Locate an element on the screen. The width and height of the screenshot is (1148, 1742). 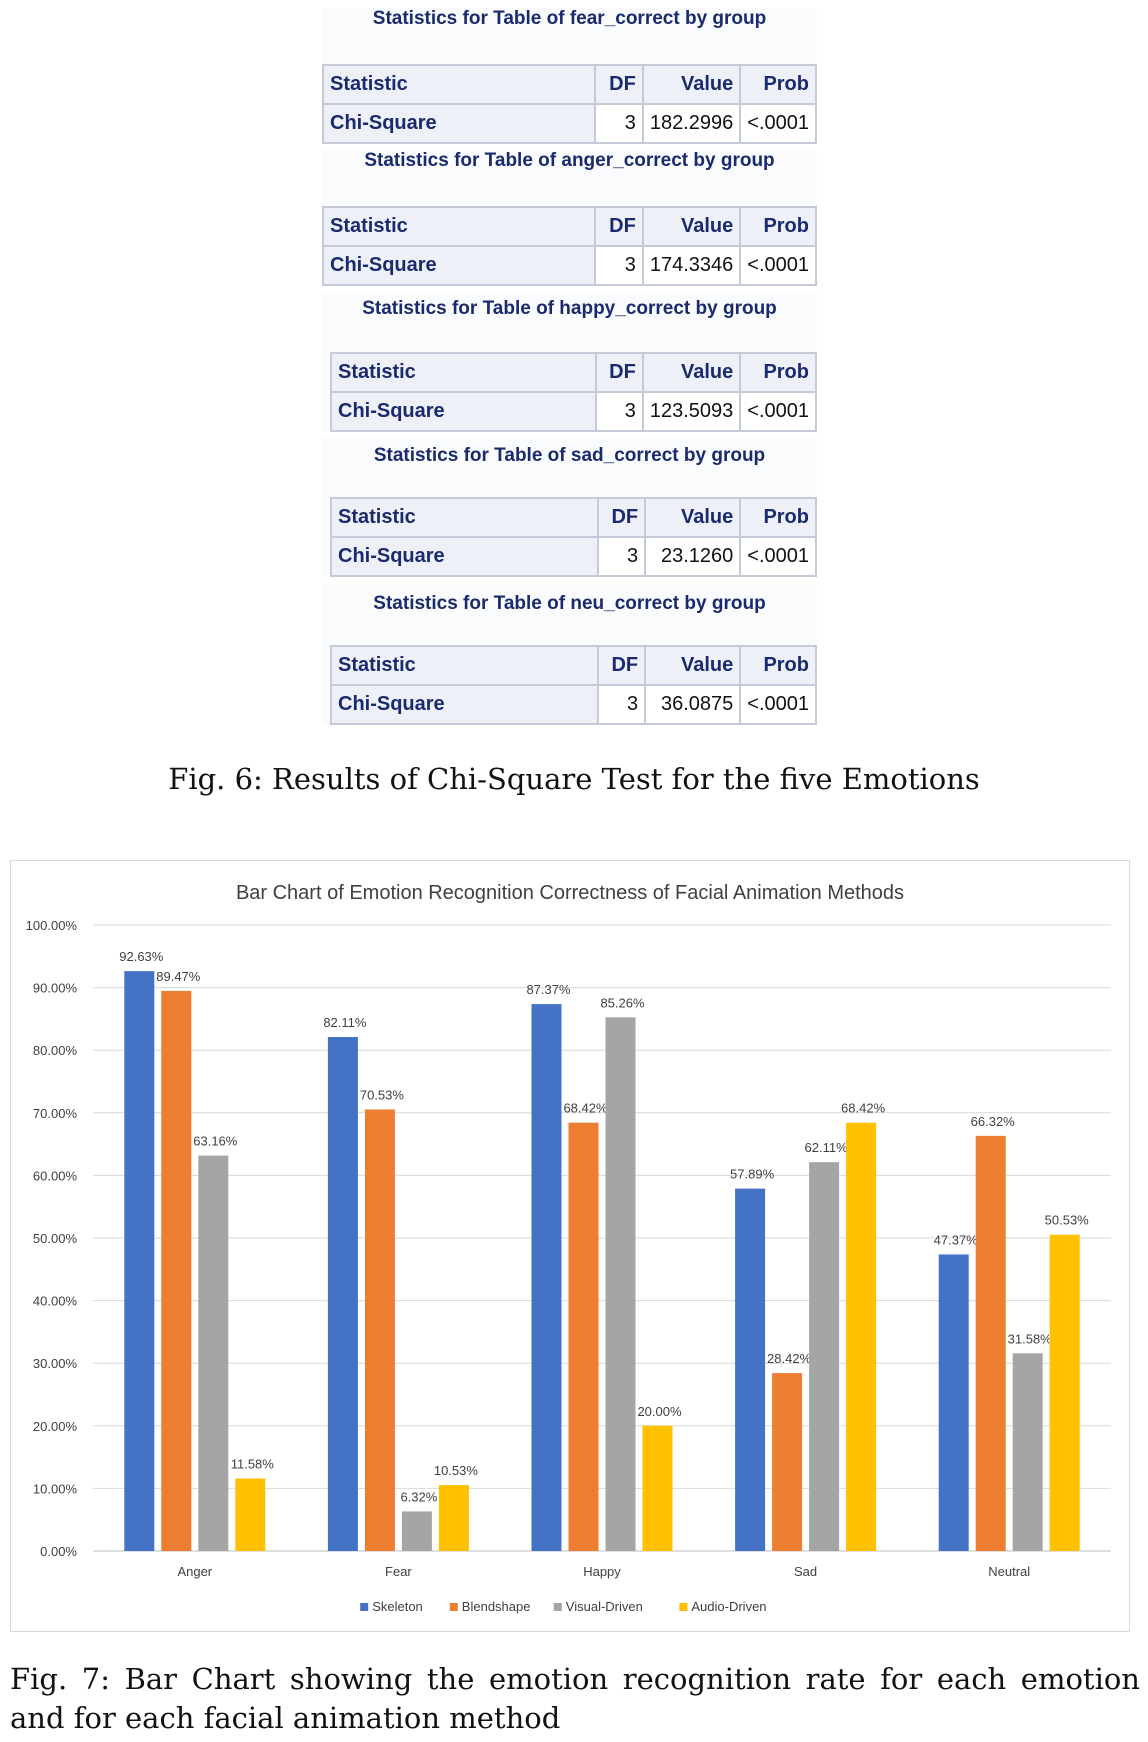
data-label: 92.63% is located at coordinates (141, 956).